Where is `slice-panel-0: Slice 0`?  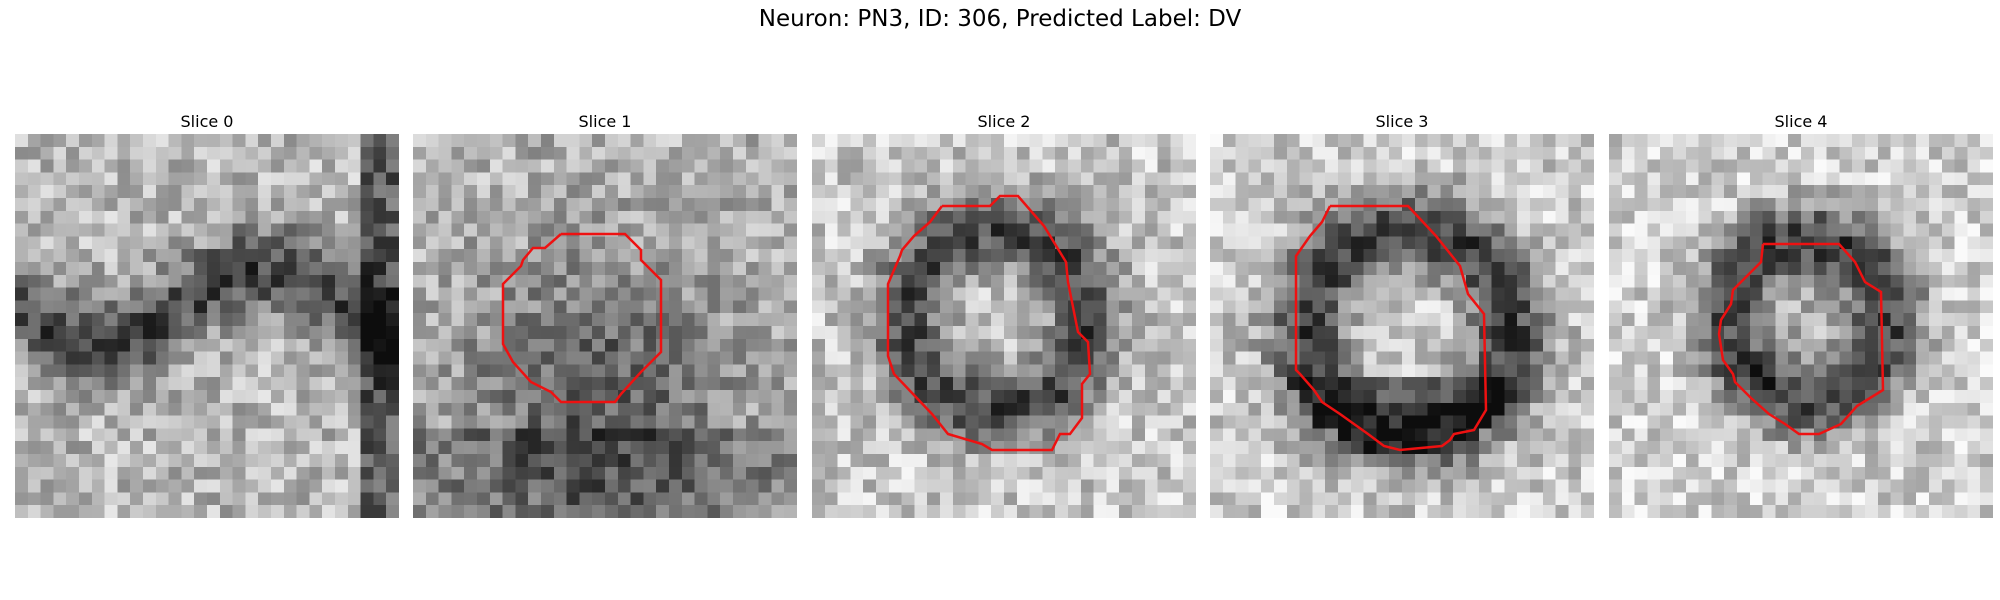 slice-panel-0: Slice 0 is located at coordinates (207, 314).